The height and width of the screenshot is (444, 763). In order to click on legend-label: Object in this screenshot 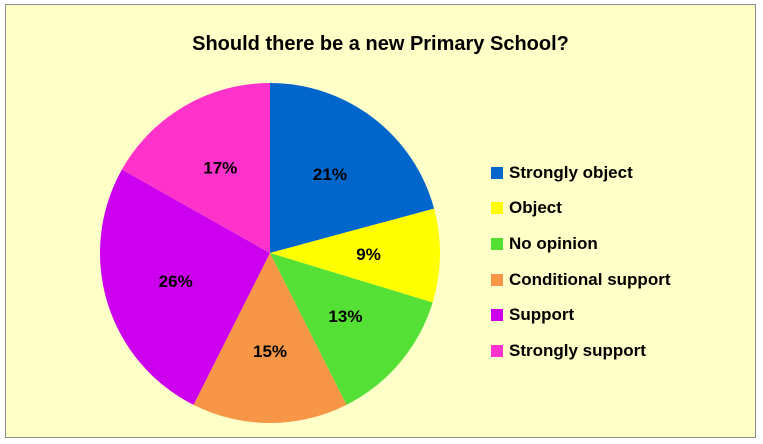, I will do `click(535, 208)`.